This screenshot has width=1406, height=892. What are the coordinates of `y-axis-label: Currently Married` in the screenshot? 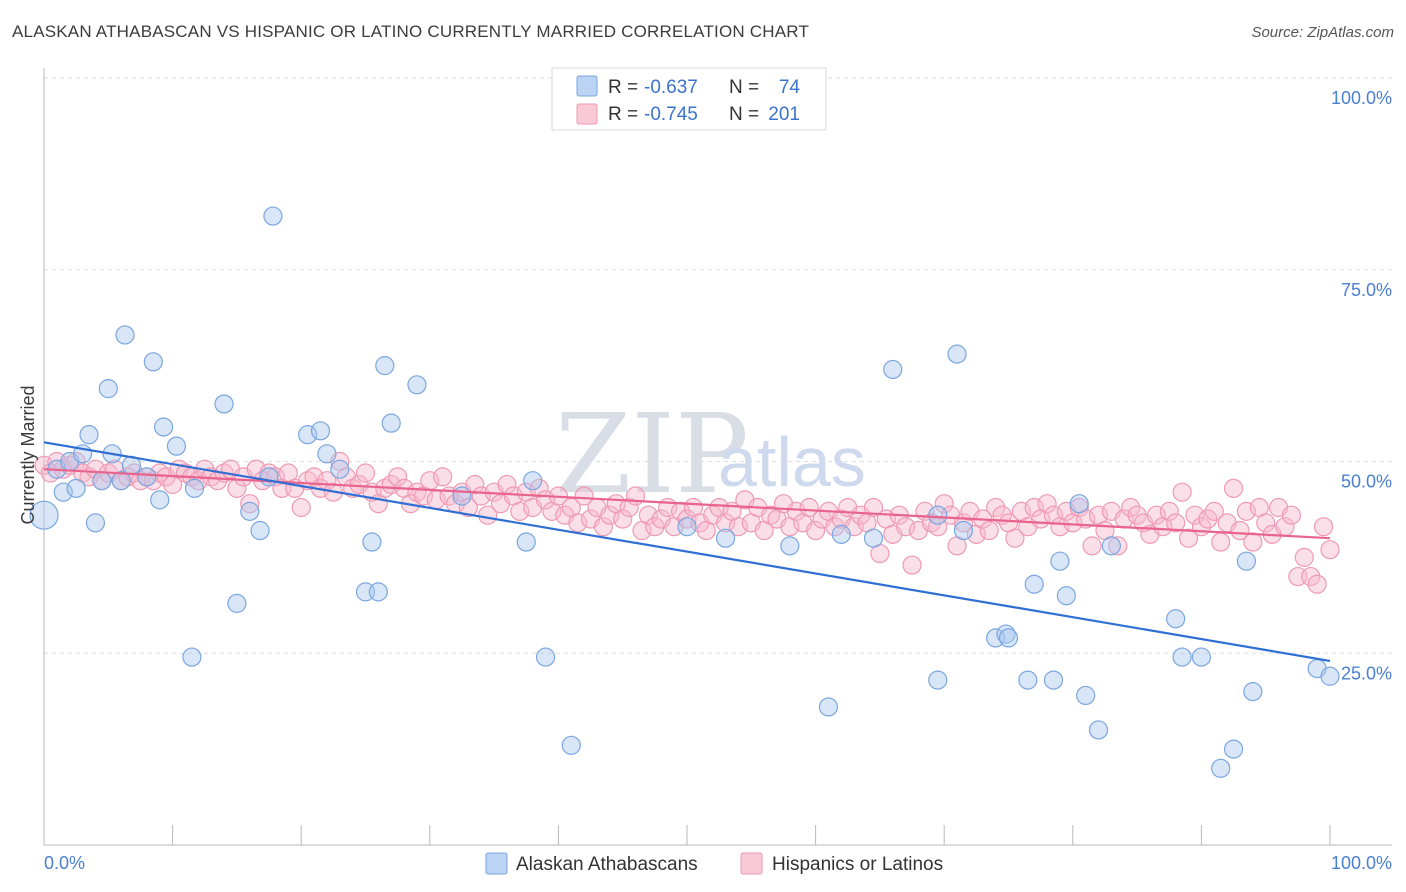 It's located at (28, 454).